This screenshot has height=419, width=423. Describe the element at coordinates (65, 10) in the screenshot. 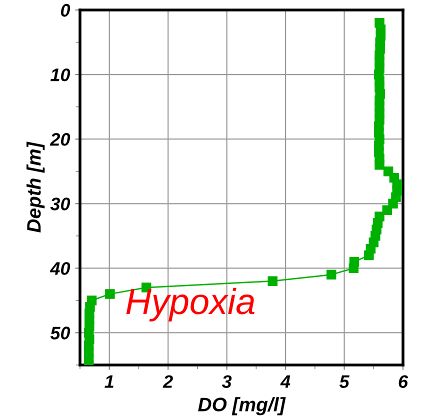

I see `y-tick-label: 0` at that location.